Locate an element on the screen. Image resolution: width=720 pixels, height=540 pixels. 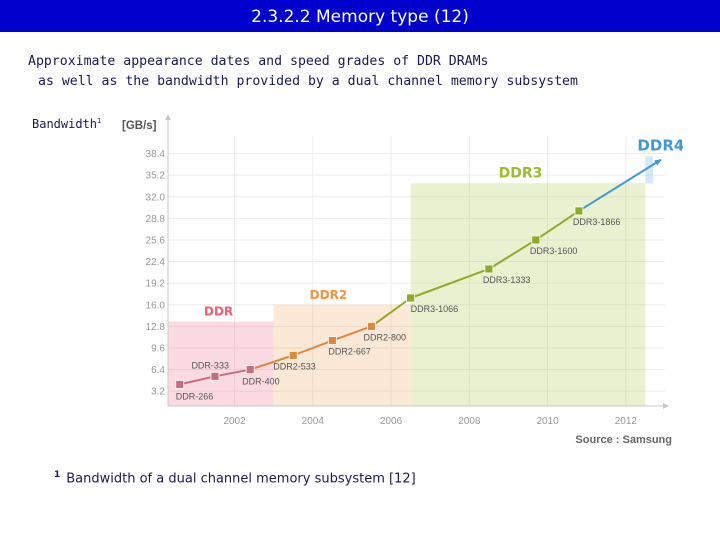
y-tick-label: 35.2 is located at coordinates (156, 176).